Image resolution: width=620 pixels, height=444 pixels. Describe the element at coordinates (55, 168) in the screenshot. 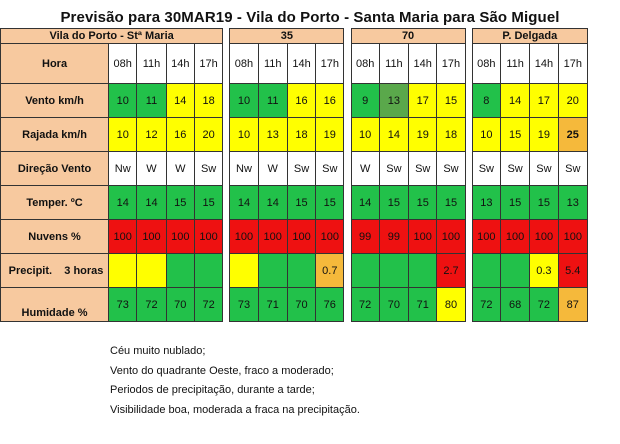

I see `row-label-direcao: Direção Vento` at that location.